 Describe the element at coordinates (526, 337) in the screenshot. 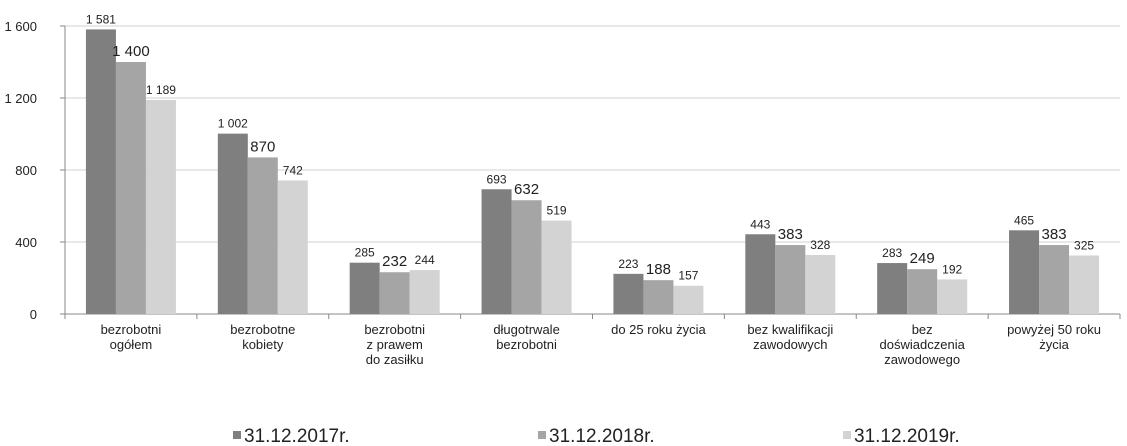

I see `x-tick-label: długotrwale bezrobotni` at that location.